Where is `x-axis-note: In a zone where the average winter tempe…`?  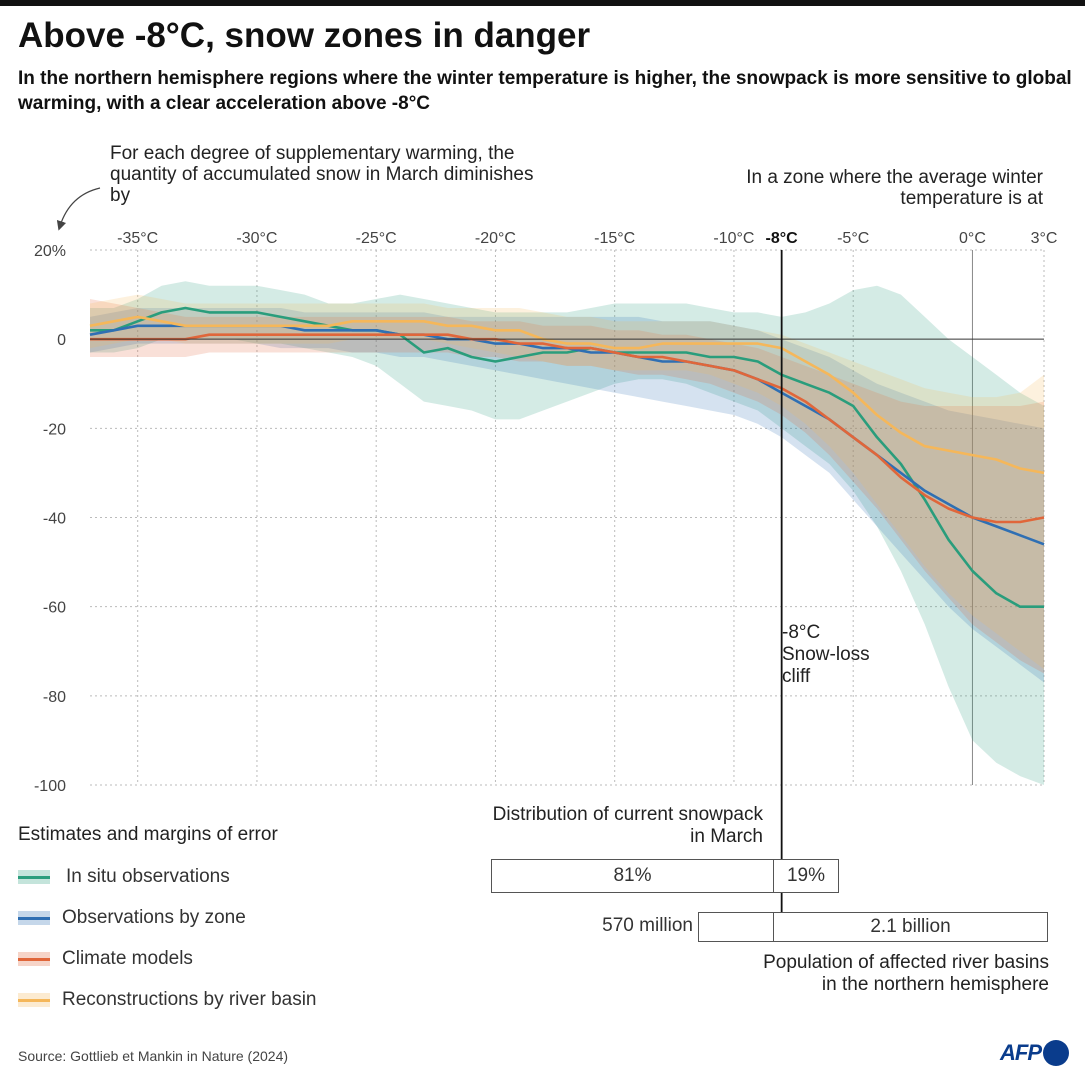
x-axis-note: In a zone where the average winter tempe… is located at coordinates (894, 188).